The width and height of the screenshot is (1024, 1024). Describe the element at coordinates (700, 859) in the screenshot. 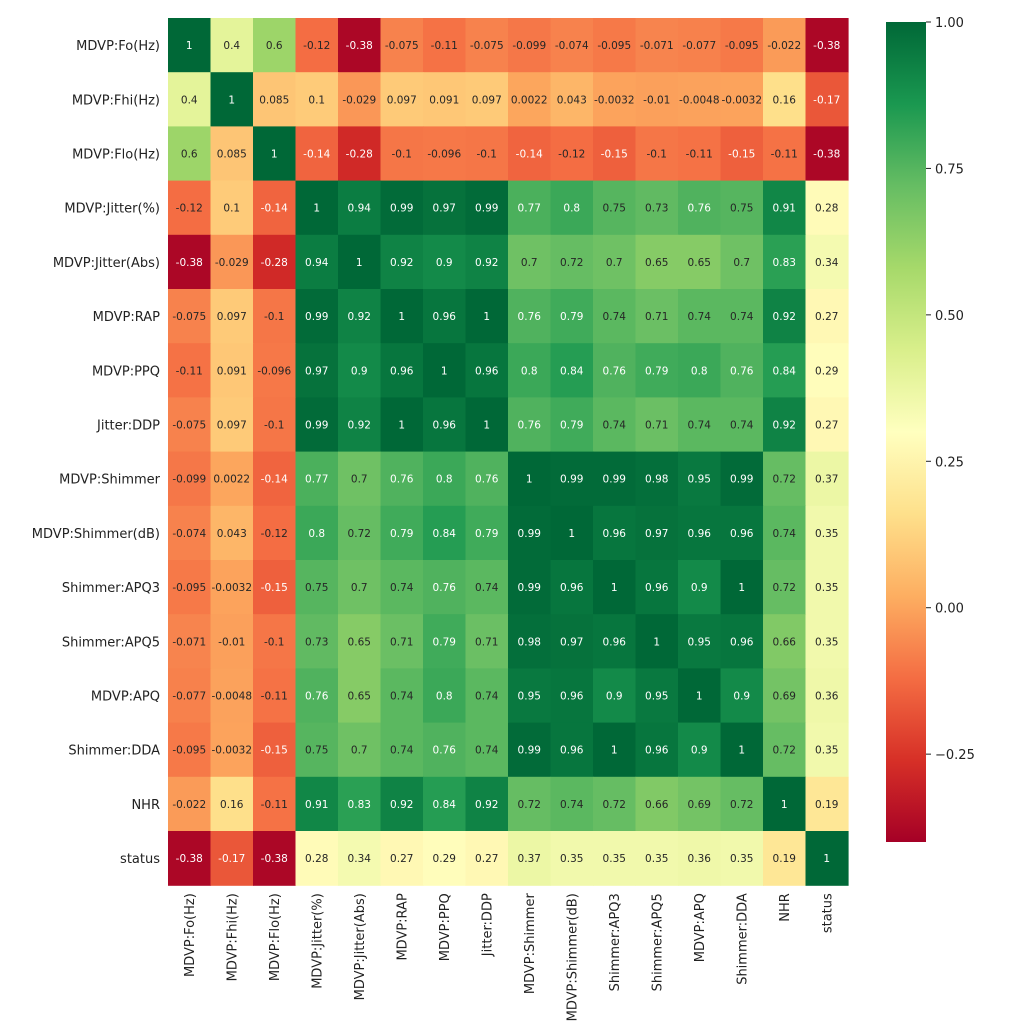

I see `cell-value-label: 0.36` at that location.